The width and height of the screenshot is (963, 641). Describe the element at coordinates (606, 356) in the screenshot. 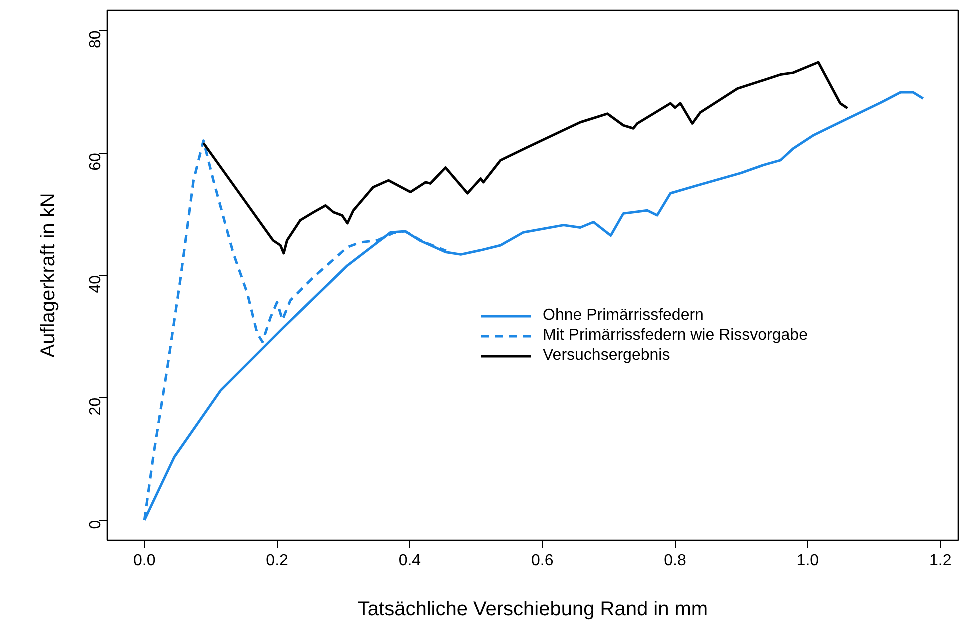

I see `legend-label: Versuchsergebnis` at that location.